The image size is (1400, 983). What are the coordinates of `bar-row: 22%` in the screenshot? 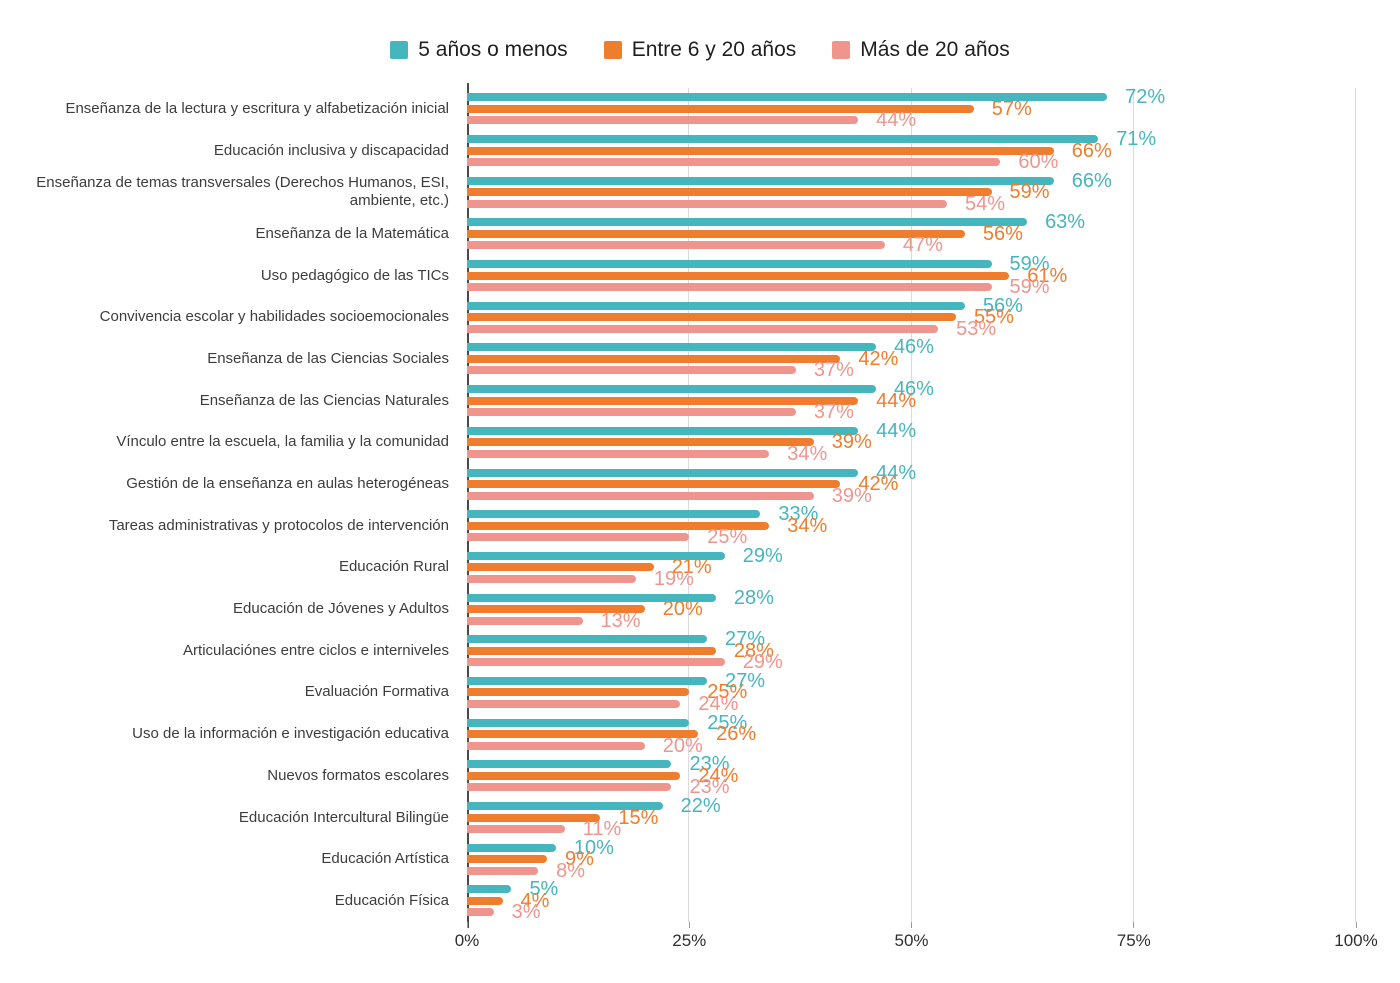 It's located at (911, 806).